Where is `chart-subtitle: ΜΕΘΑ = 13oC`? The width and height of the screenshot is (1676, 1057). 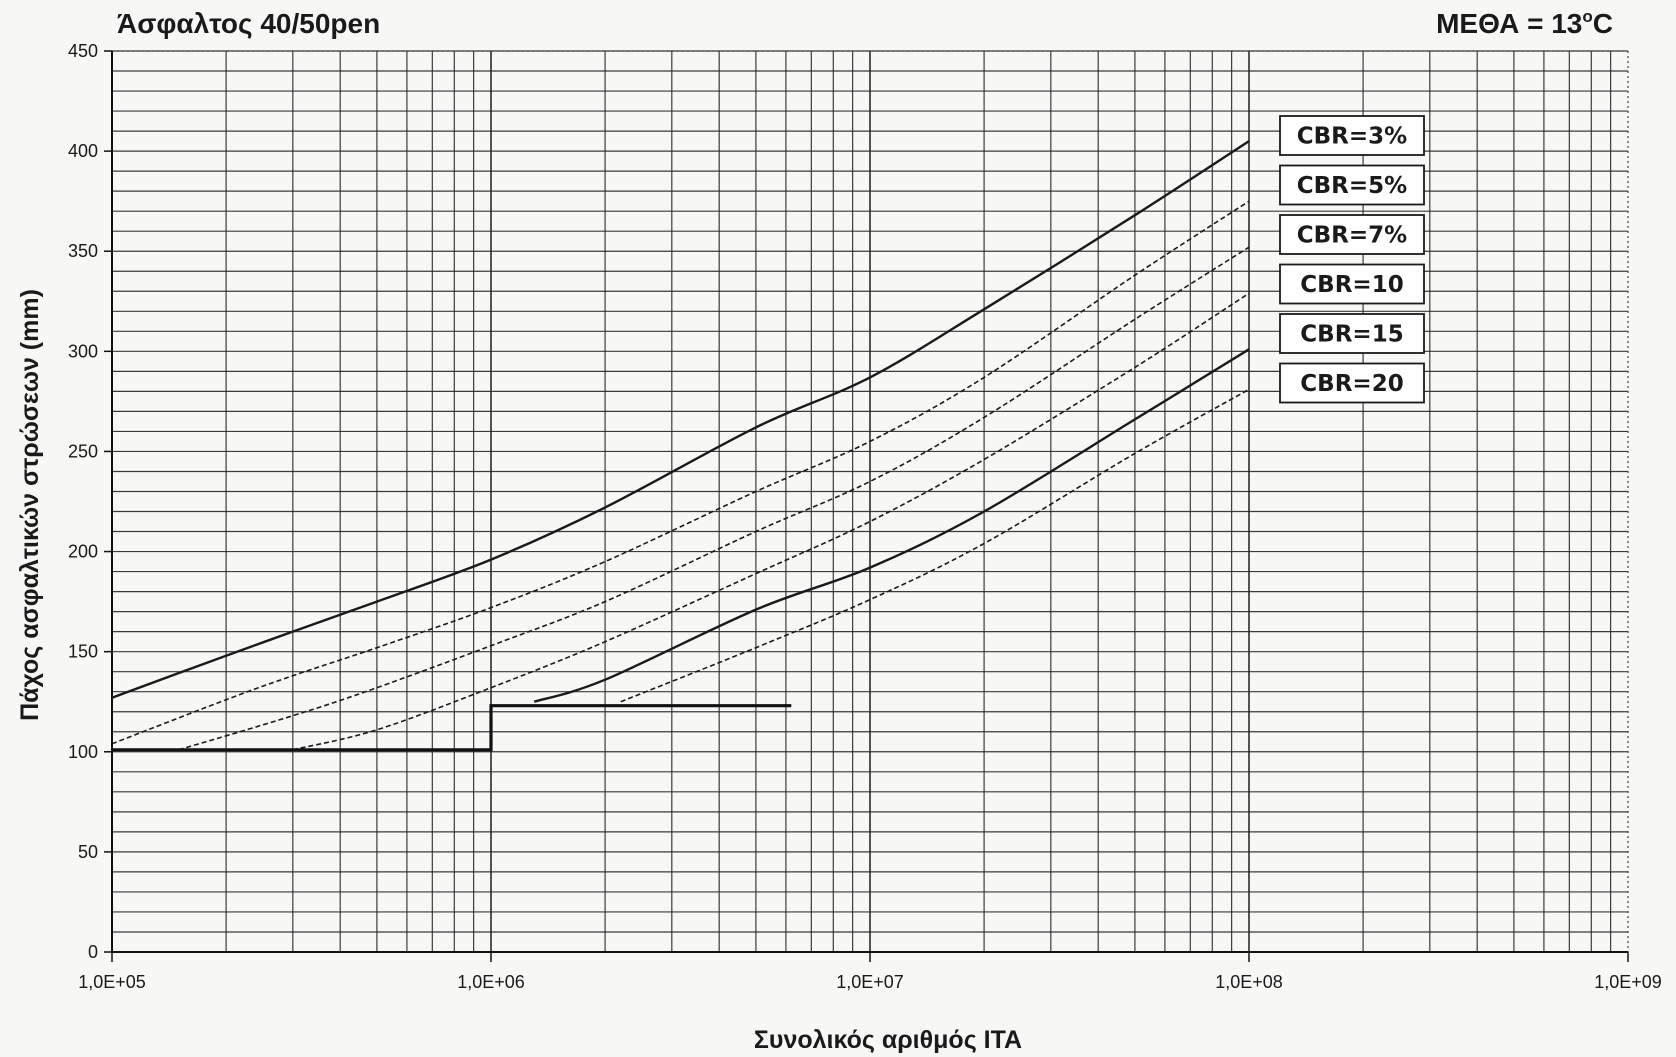 chart-subtitle: ΜΕΘΑ = 13oC is located at coordinates (1524, 23).